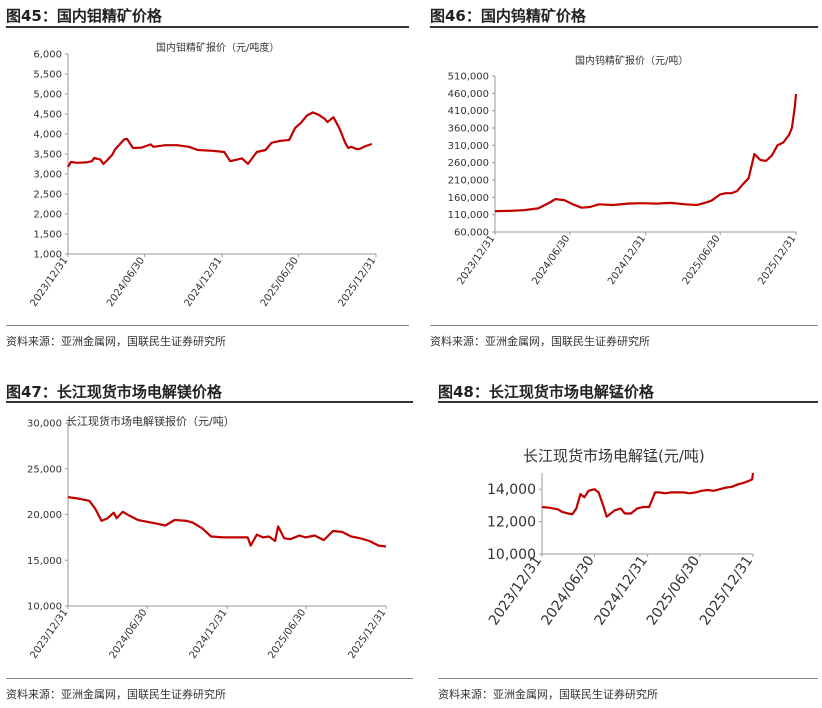 This screenshot has height=708, width=822. Describe the element at coordinates (47, 195) in the screenshot. I see `y-tick-label: 2,500` at that location.